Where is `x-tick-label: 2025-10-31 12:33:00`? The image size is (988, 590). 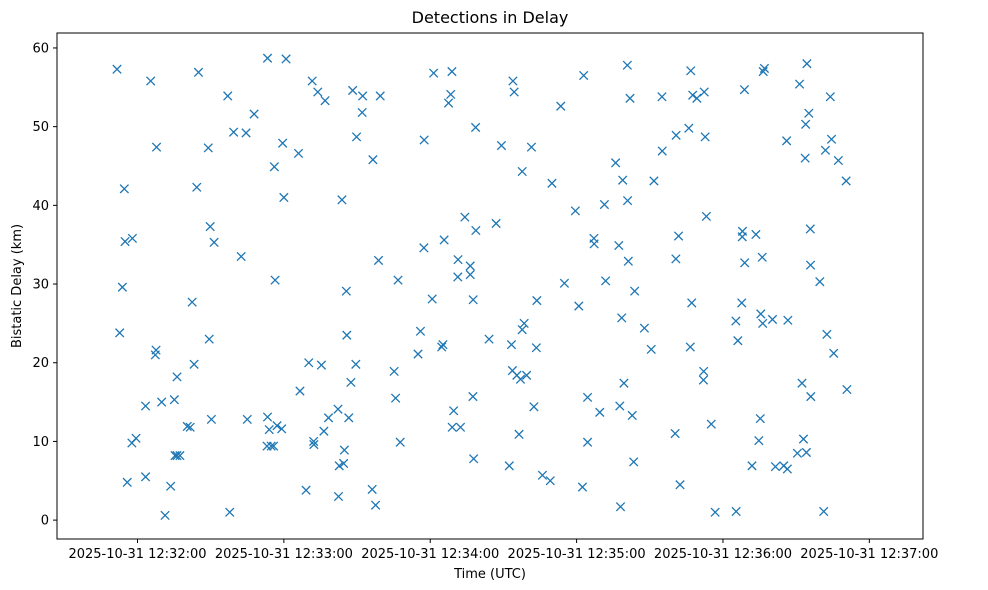 x-tick-label: 2025-10-31 12:33:00 is located at coordinates (284, 554).